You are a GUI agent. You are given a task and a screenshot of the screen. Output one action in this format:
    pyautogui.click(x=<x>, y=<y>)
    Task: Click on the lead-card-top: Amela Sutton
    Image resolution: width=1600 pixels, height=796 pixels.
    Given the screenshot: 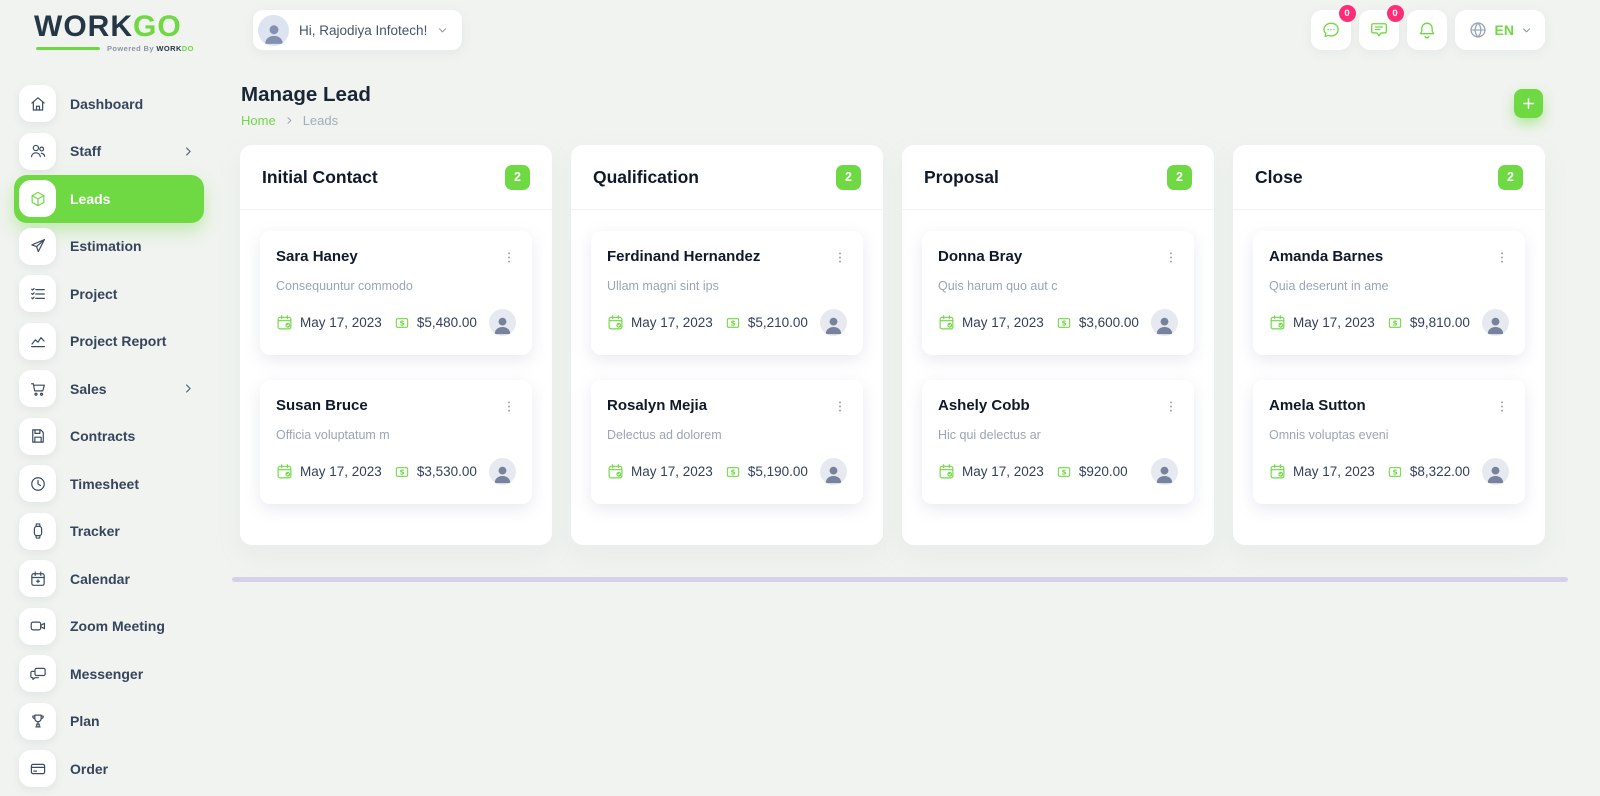 What is the action you would take?
    pyautogui.click(x=1389, y=405)
    